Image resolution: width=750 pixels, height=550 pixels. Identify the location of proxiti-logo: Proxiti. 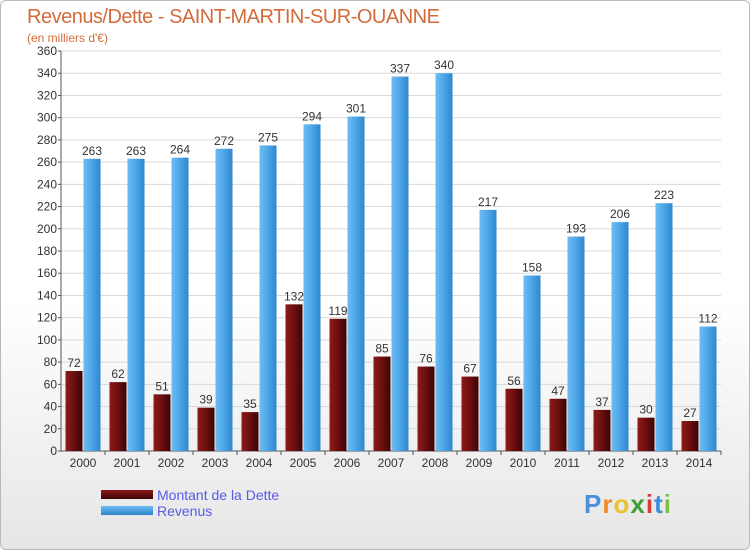
(628, 504).